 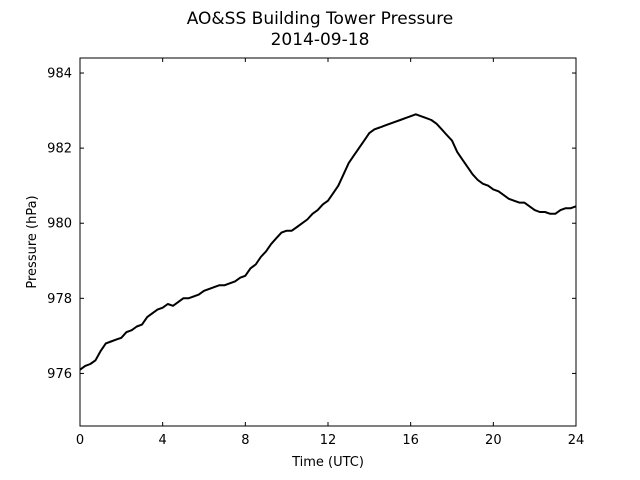 I want to click on x-tick-label: 20, so click(x=493, y=440).